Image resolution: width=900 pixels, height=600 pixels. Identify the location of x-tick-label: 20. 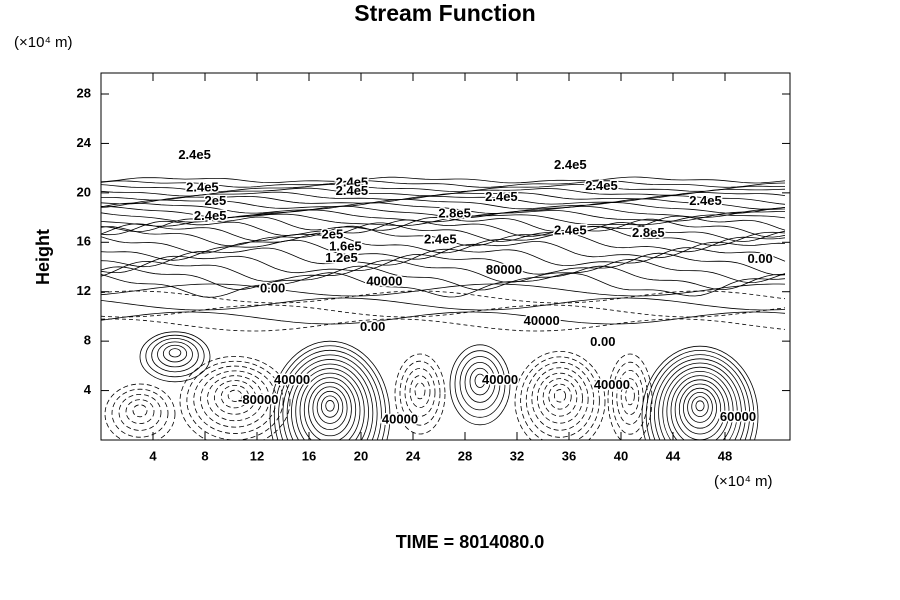
(361, 455).